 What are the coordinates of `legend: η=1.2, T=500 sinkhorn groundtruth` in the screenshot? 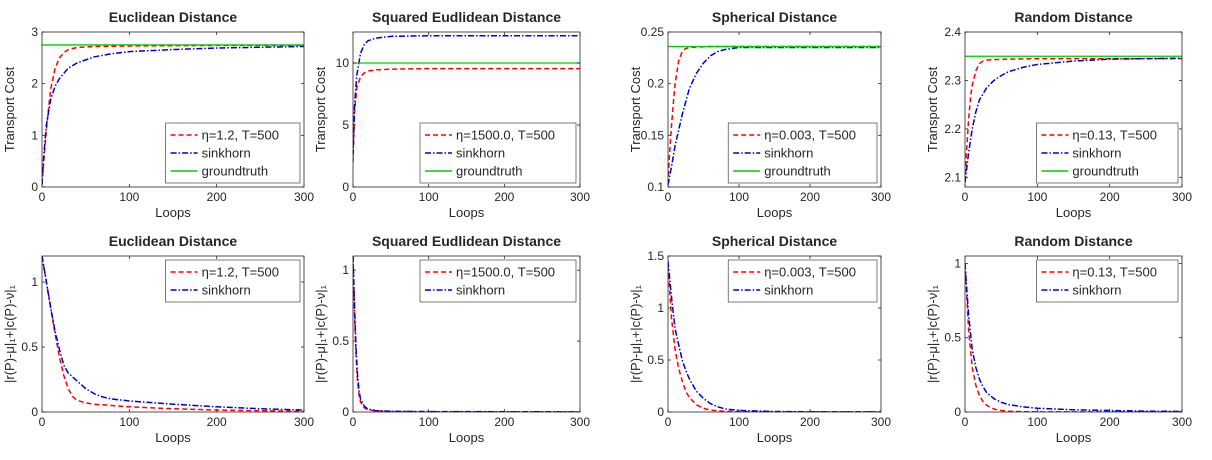 It's located at (233, 153).